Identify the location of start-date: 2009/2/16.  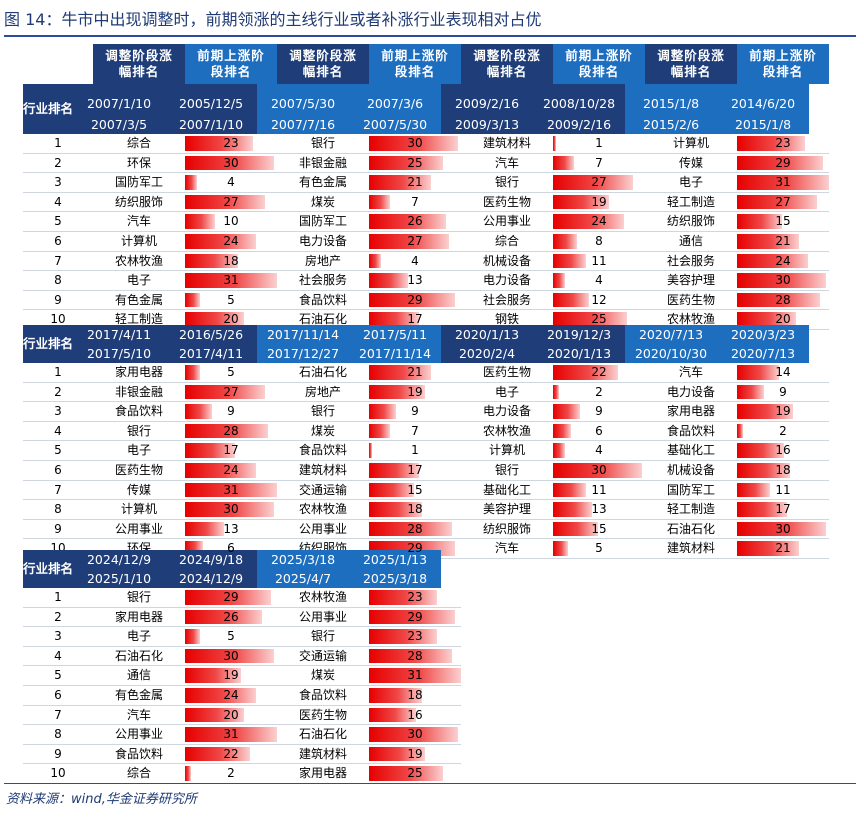
(487, 99).